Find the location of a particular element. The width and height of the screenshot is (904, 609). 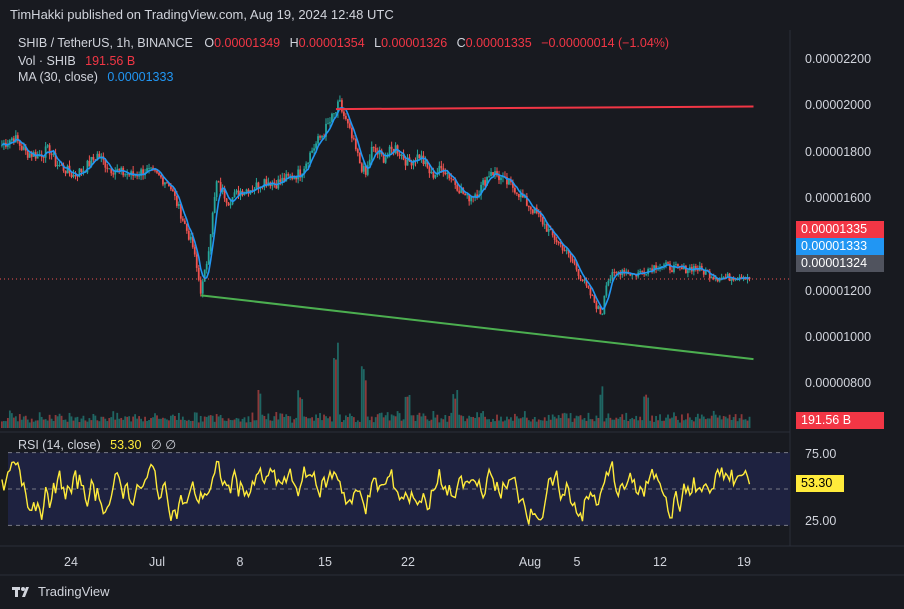

ma-label: MA (30, close) is located at coordinates (58, 77).